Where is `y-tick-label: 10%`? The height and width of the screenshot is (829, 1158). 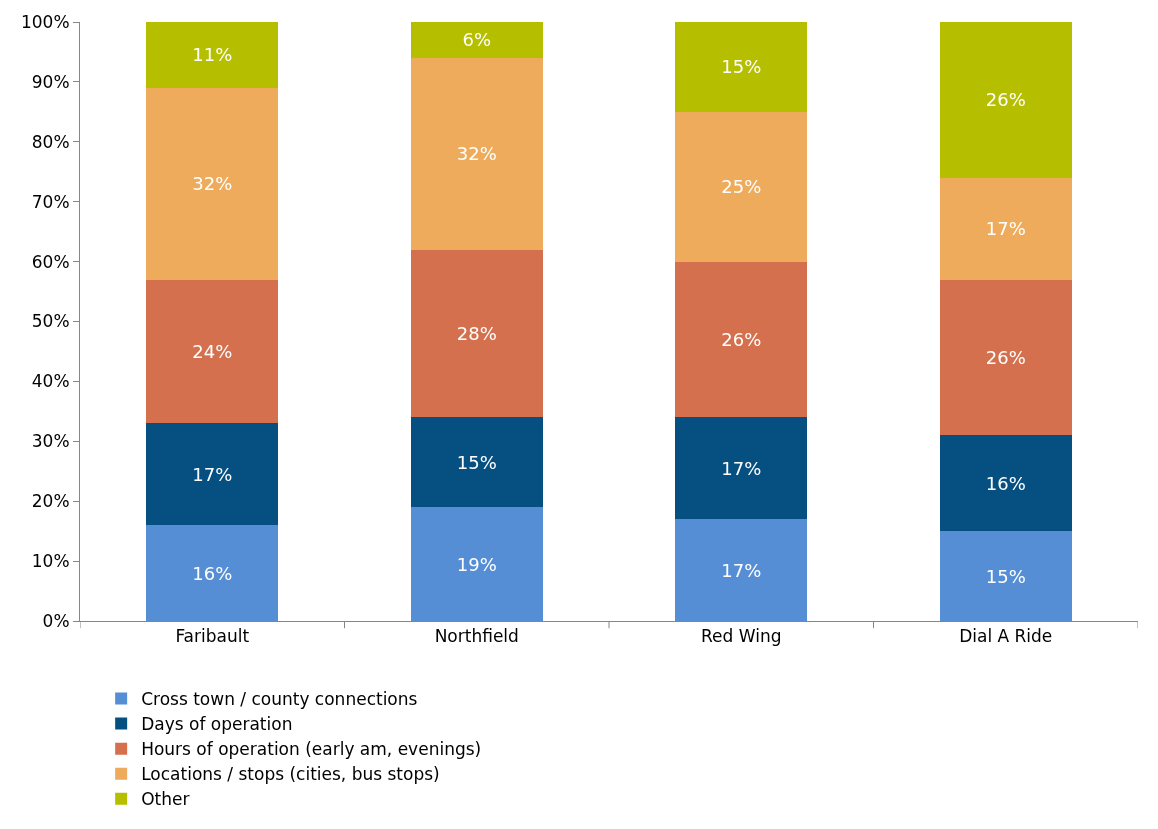
y-tick-label: 10% is located at coordinates (50, 561).